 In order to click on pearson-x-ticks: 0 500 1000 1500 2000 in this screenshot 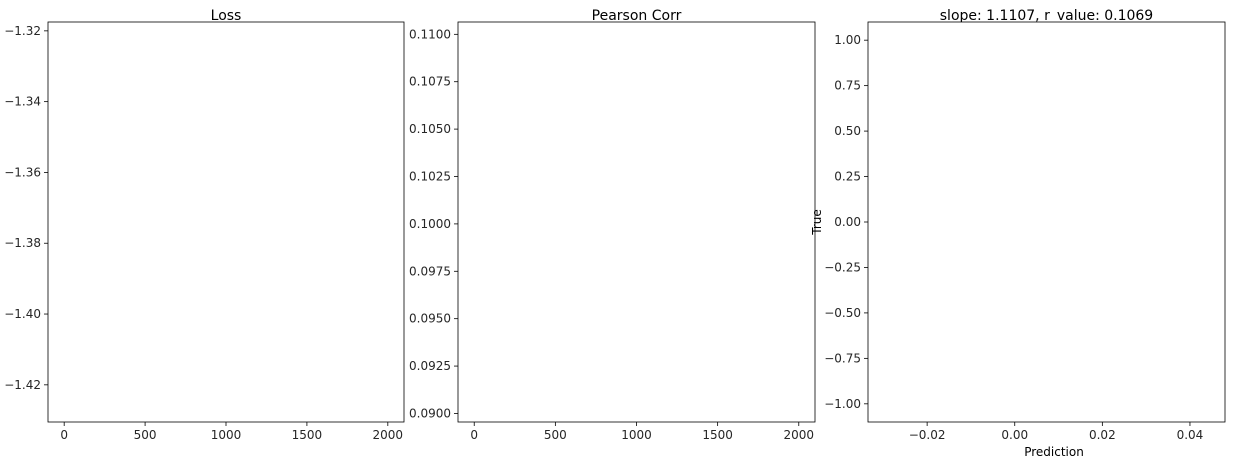, I will do `click(642, 432)`.